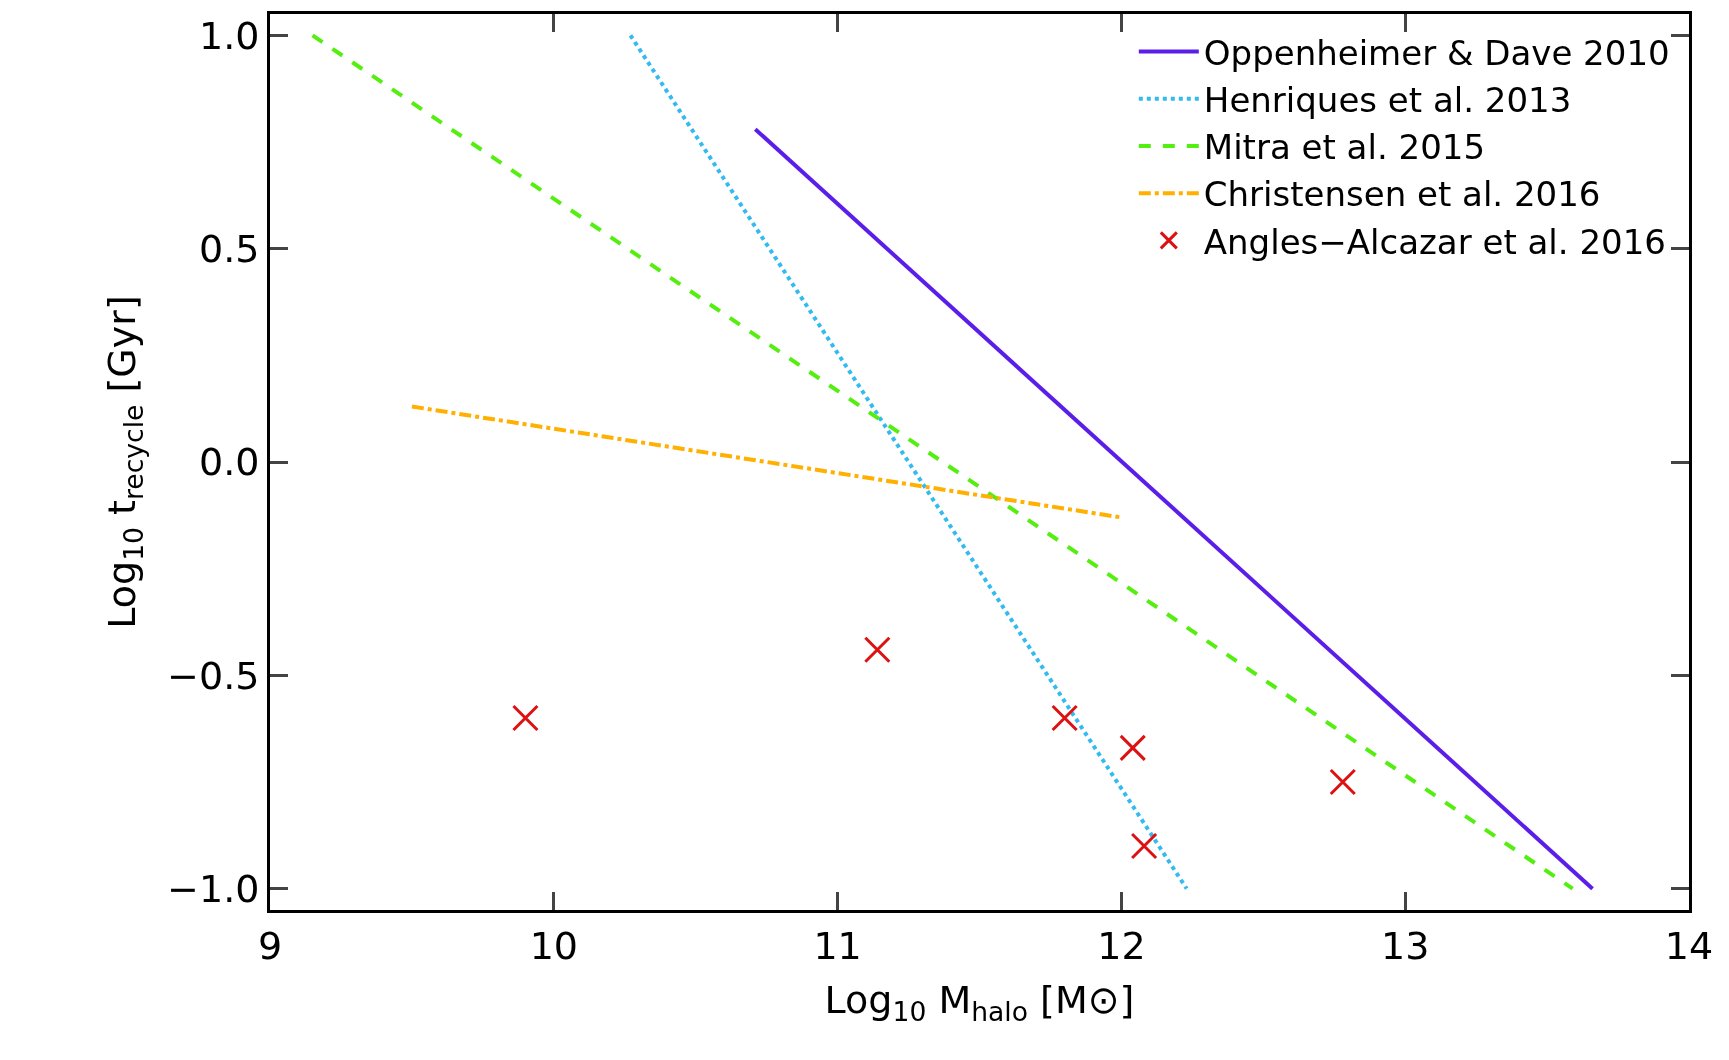 The image size is (1729, 1060). What do you see at coordinates (270, 945) in the screenshot?
I see `x-tick-label: 9` at bounding box center [270, 945].